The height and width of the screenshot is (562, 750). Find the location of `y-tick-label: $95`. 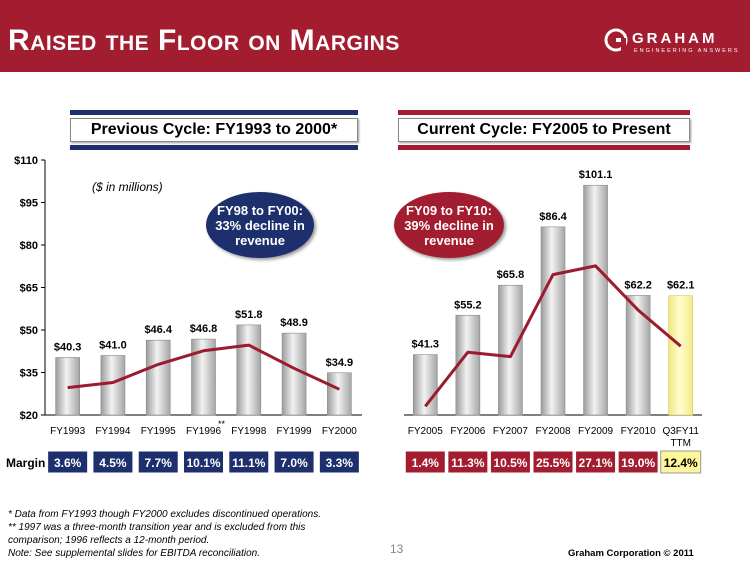

y-tick-label: $95 is located at coordinates (29, 204).